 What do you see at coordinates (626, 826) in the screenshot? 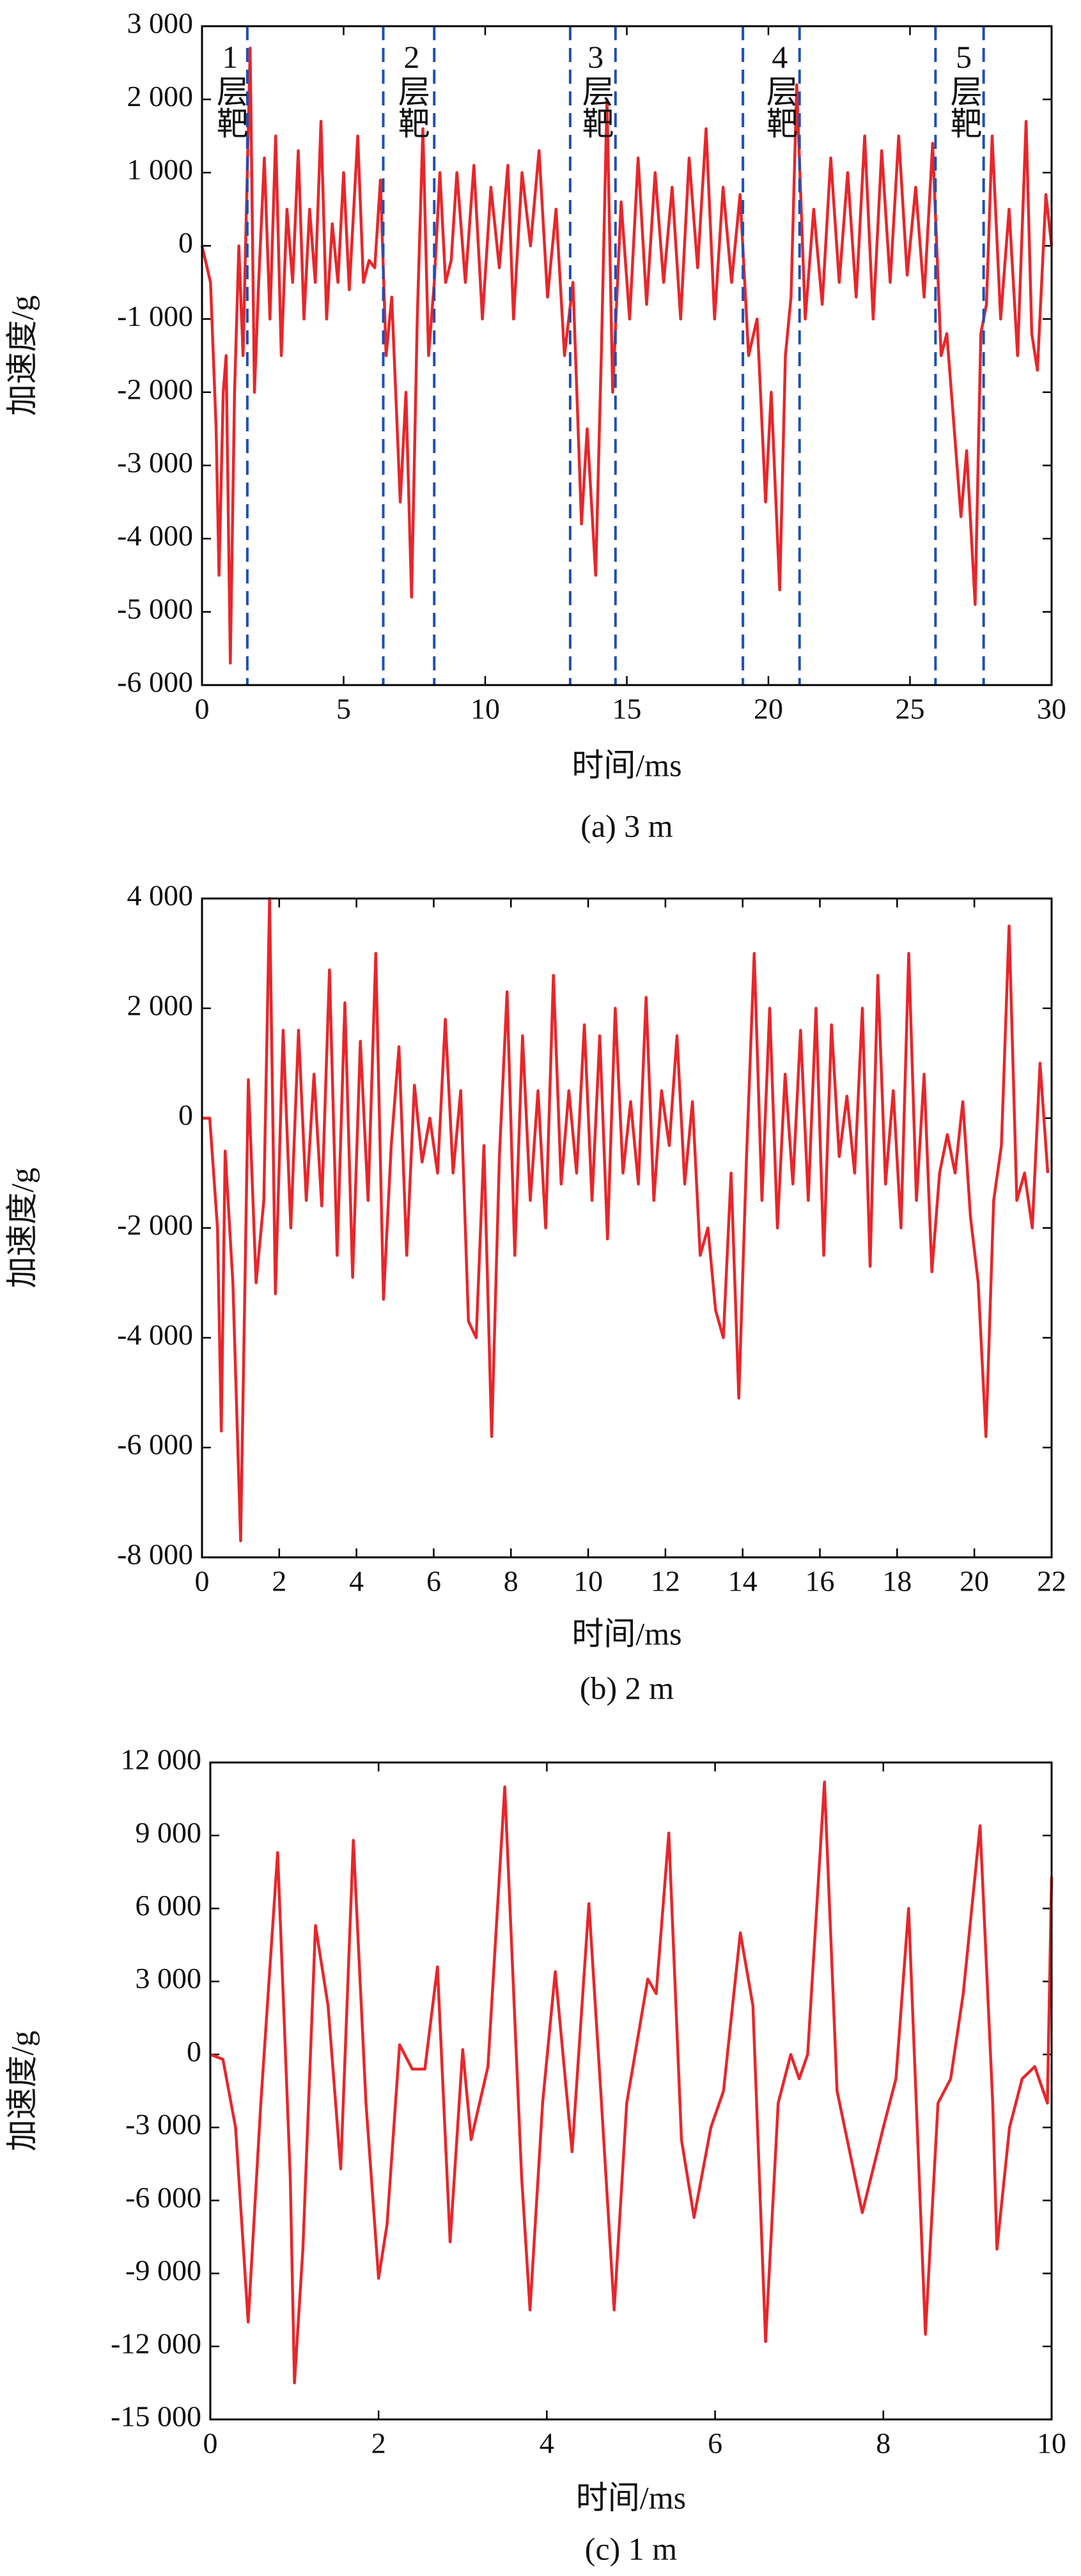
I see `caption: (a) 3 m` at bounding box center [626, 826].